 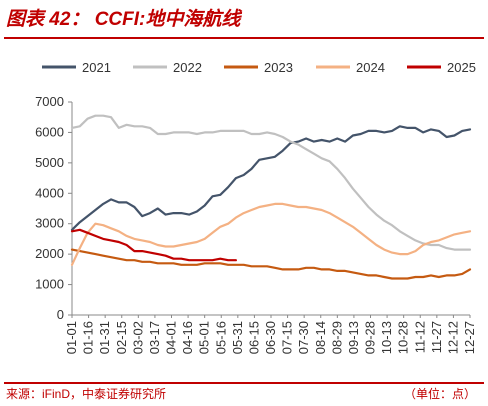 I want to click on x-tick-label: 01-16, so click(x=88, y=337).